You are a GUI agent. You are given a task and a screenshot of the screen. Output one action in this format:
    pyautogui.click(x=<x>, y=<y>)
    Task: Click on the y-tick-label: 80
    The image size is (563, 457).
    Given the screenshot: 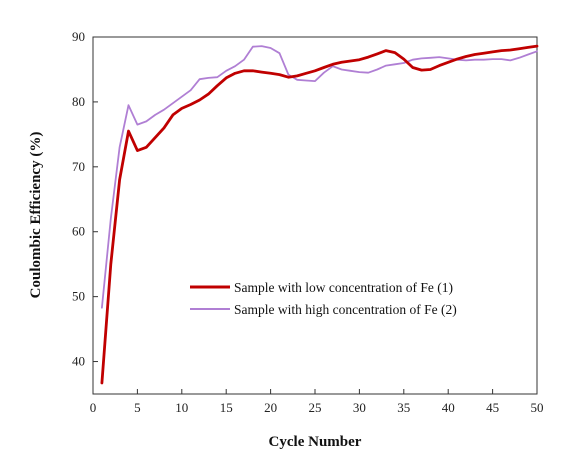 What is the action you would take?
    pyautogui.click(x=78, y=101)
    